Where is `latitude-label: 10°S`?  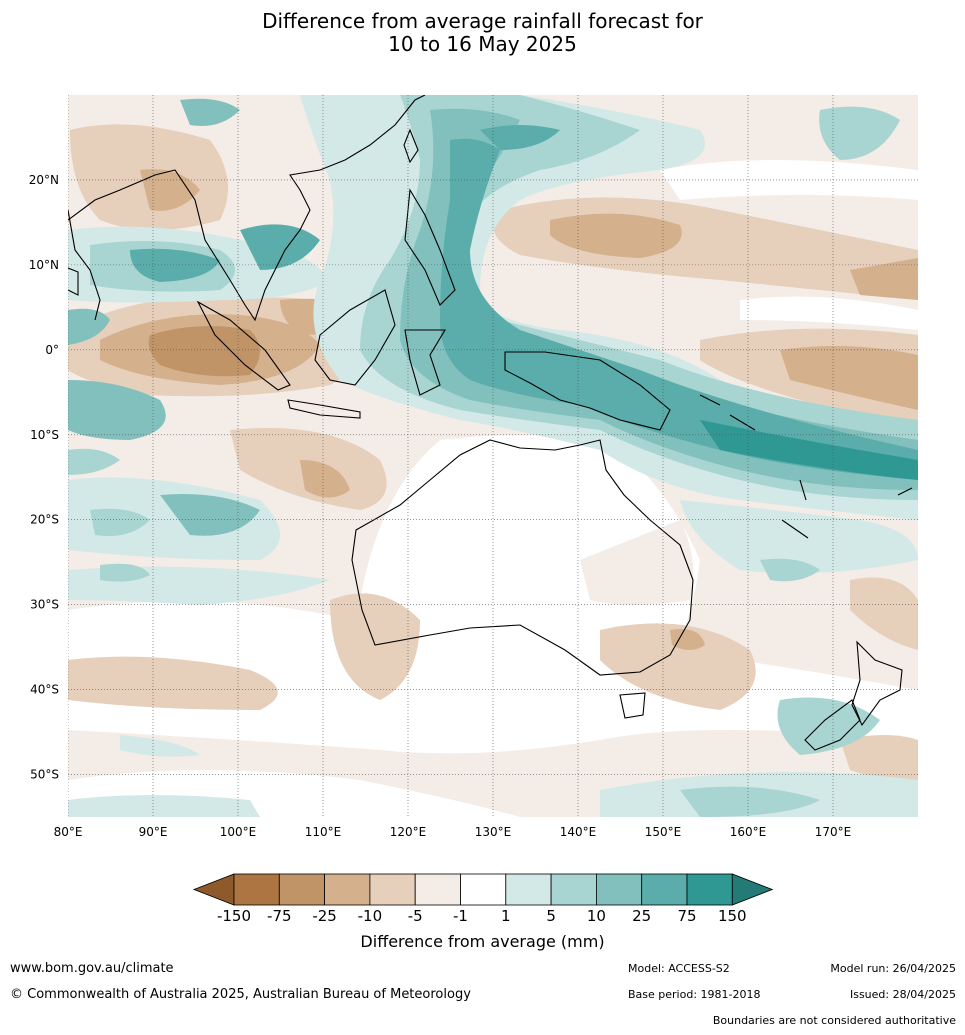 latitude-label: 10°S is located at coordinates (44, 435).